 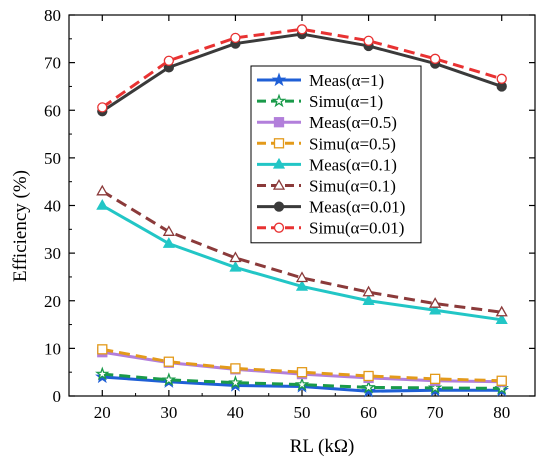 I want to click on x-axis-label: RL (kΩ), so click(x=322, y=446).